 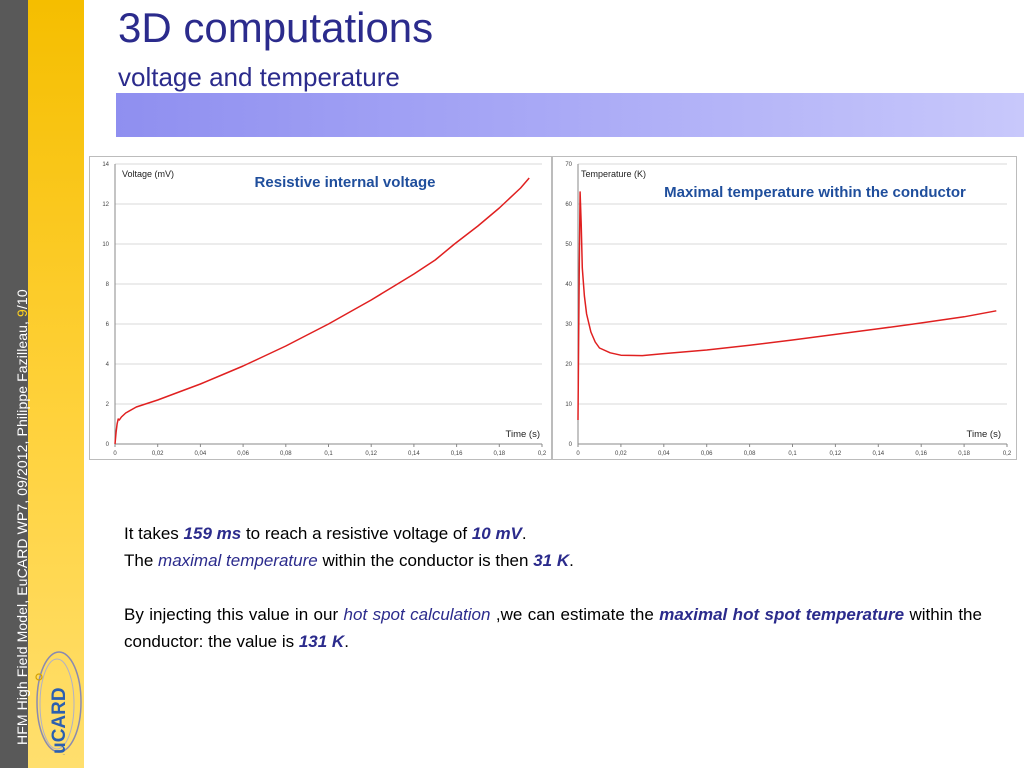 I want to click on text-segment: It takes, so click(x=151, y=533).